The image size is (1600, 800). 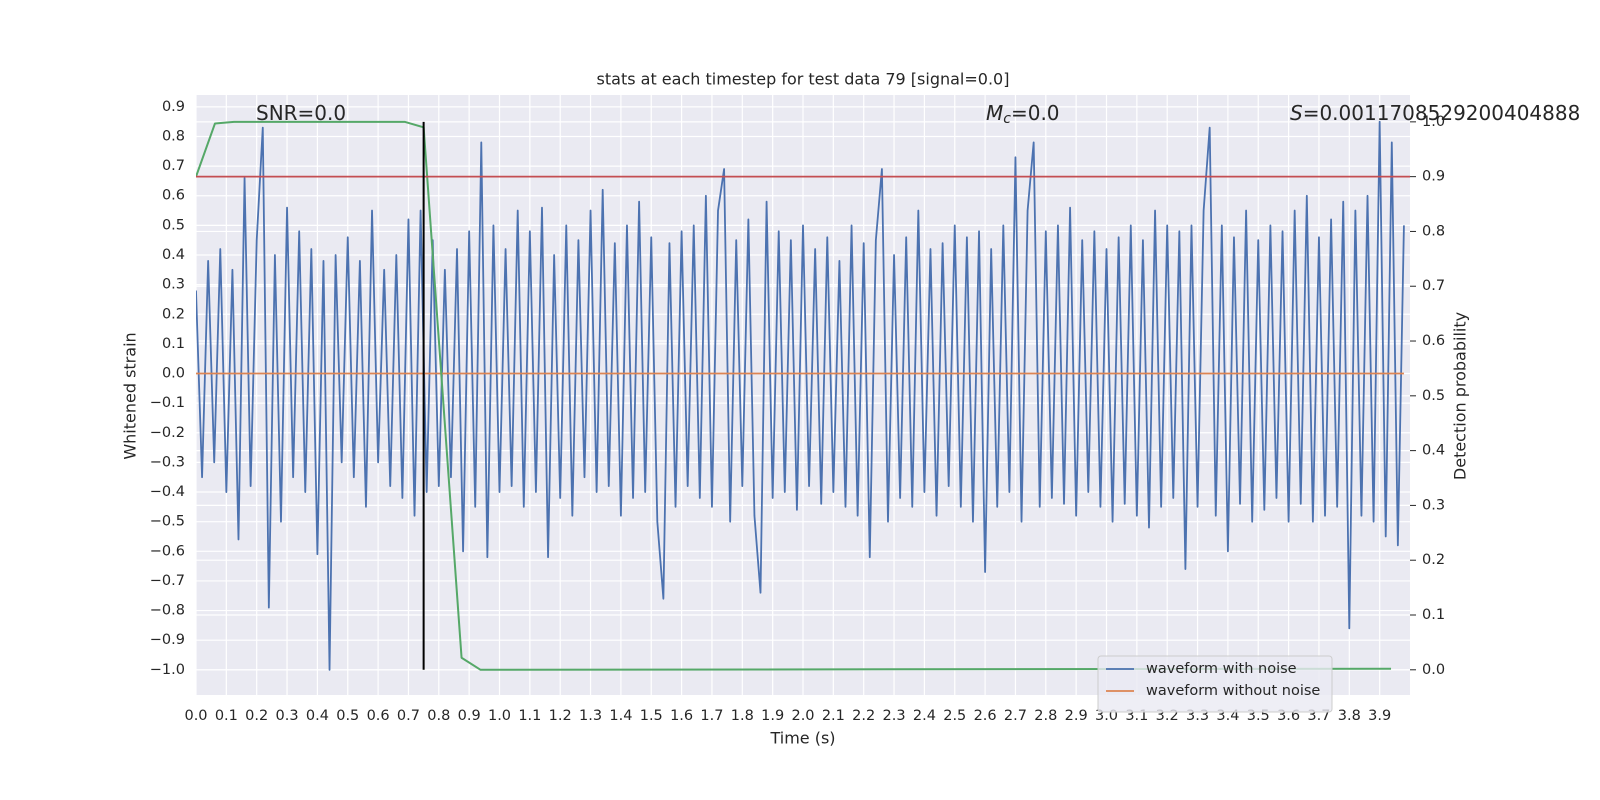 What do you see at coordinates (173, 166) in the screenshot?
I see `y-tick-label: 0.7` at bounding box center [173, 166].